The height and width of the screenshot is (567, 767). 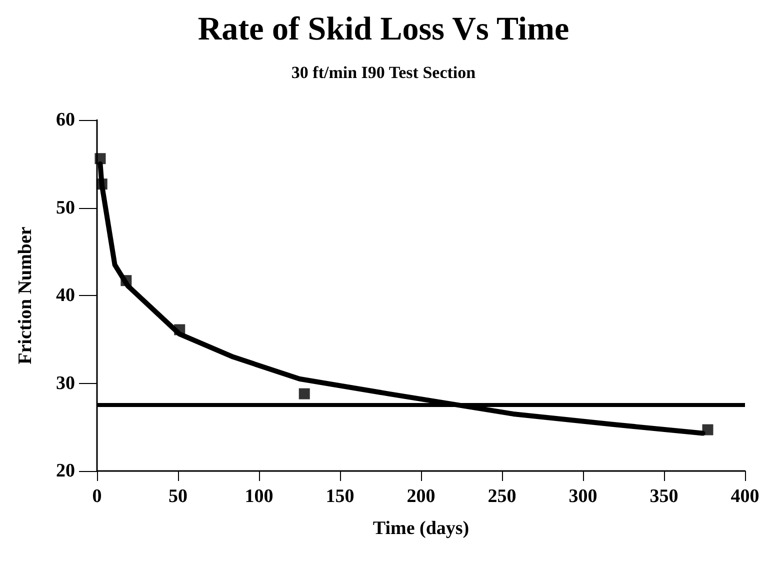 What do you see at coordinates (65, 295) in the screenshot?
I see `y-tick-label: 40` at bounding box center [65, 295].